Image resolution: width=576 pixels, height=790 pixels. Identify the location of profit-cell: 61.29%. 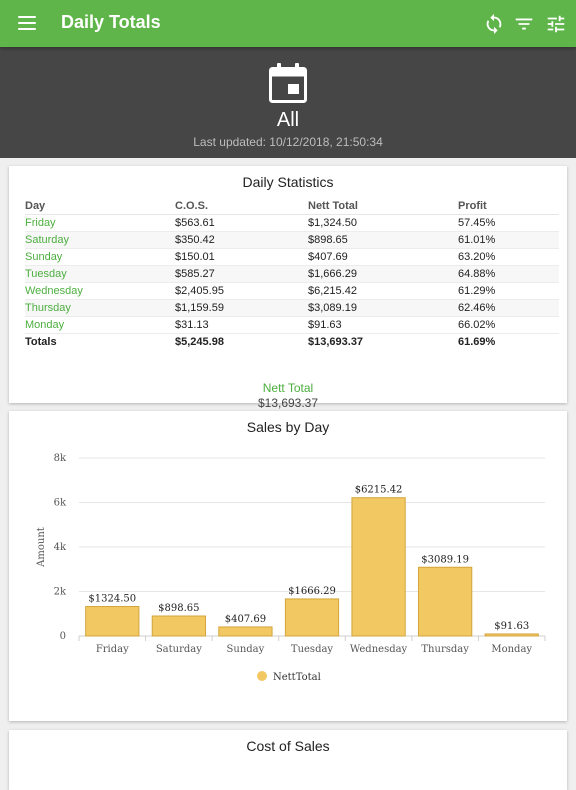
(508, 291).